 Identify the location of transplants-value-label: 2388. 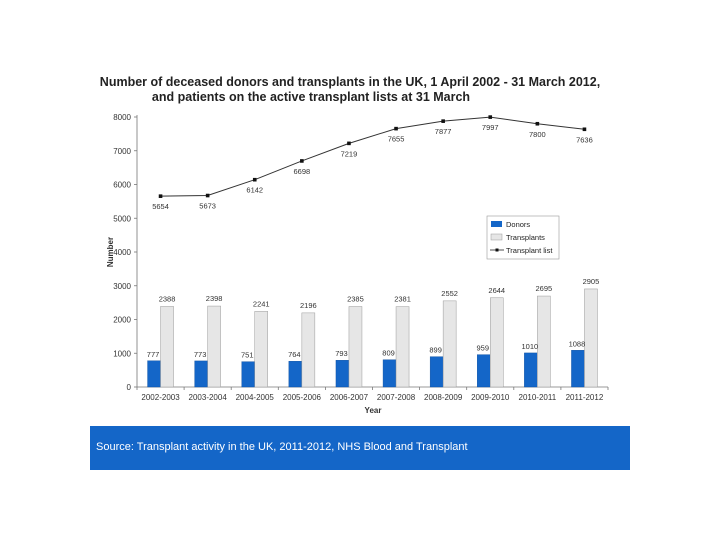
(167, 298).